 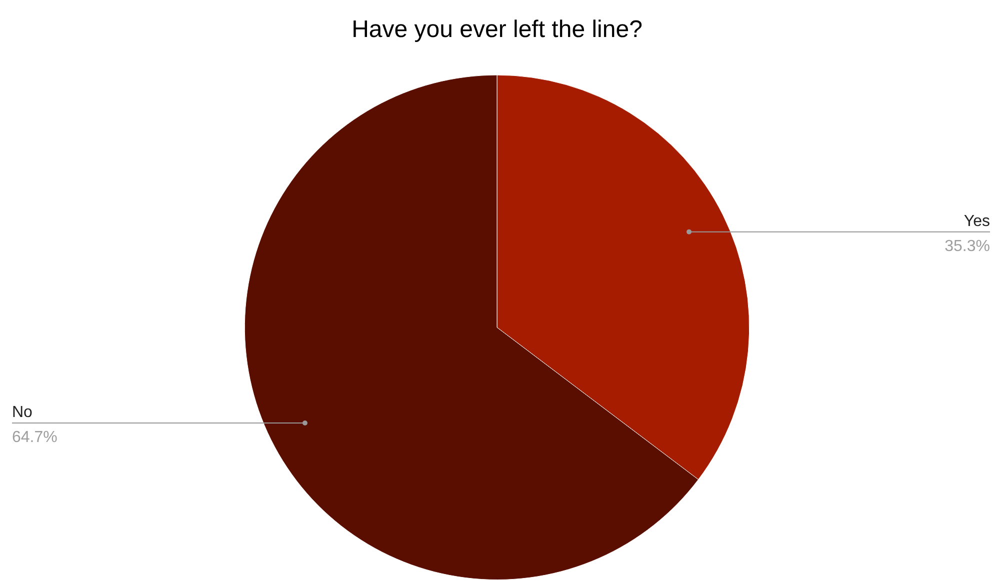 What do you see at coordinates (35, 437) in the screenshot?
I see `data-label: 64.7%` at bounding box center [35, 437].